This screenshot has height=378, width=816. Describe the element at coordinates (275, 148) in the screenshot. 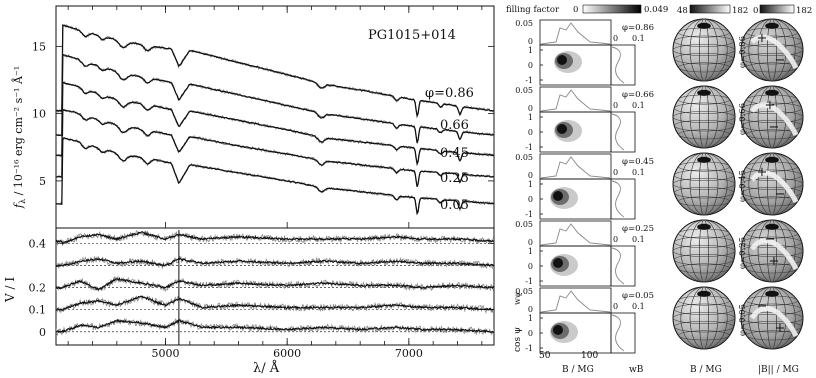

I see `flux-model-0.25` at that location.